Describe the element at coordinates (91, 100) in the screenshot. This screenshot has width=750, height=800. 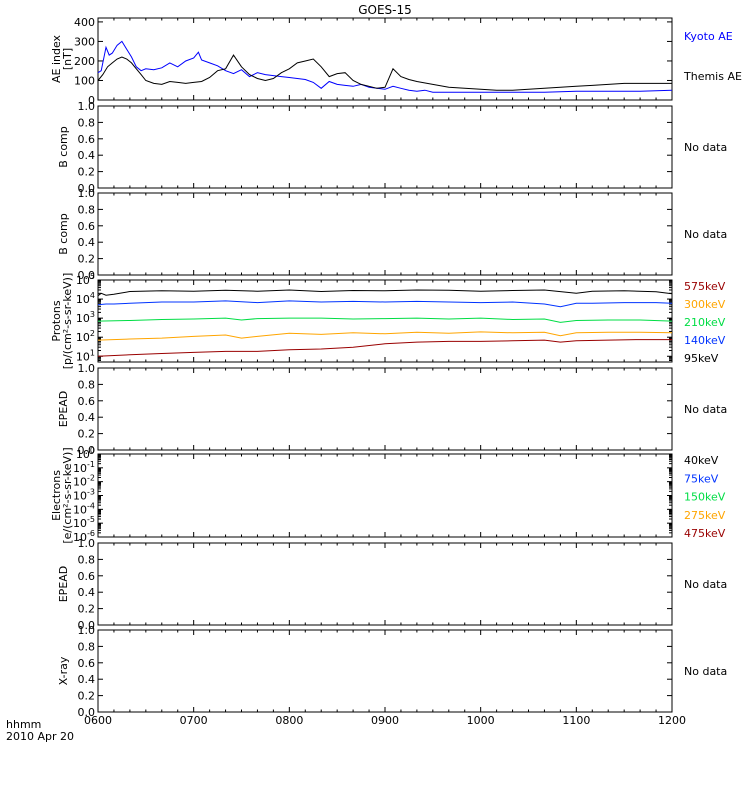
I see `y-tick-label: 0` at that location.